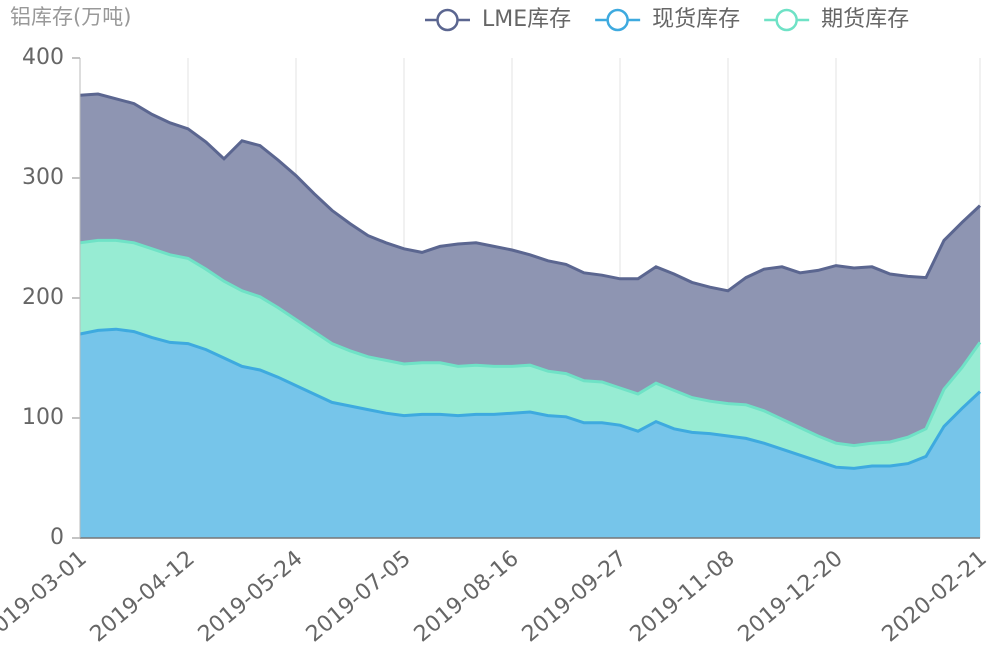 This screenshot has height=660, width=1000. I want to click on y-tick-label: 0, so click(57, 537).